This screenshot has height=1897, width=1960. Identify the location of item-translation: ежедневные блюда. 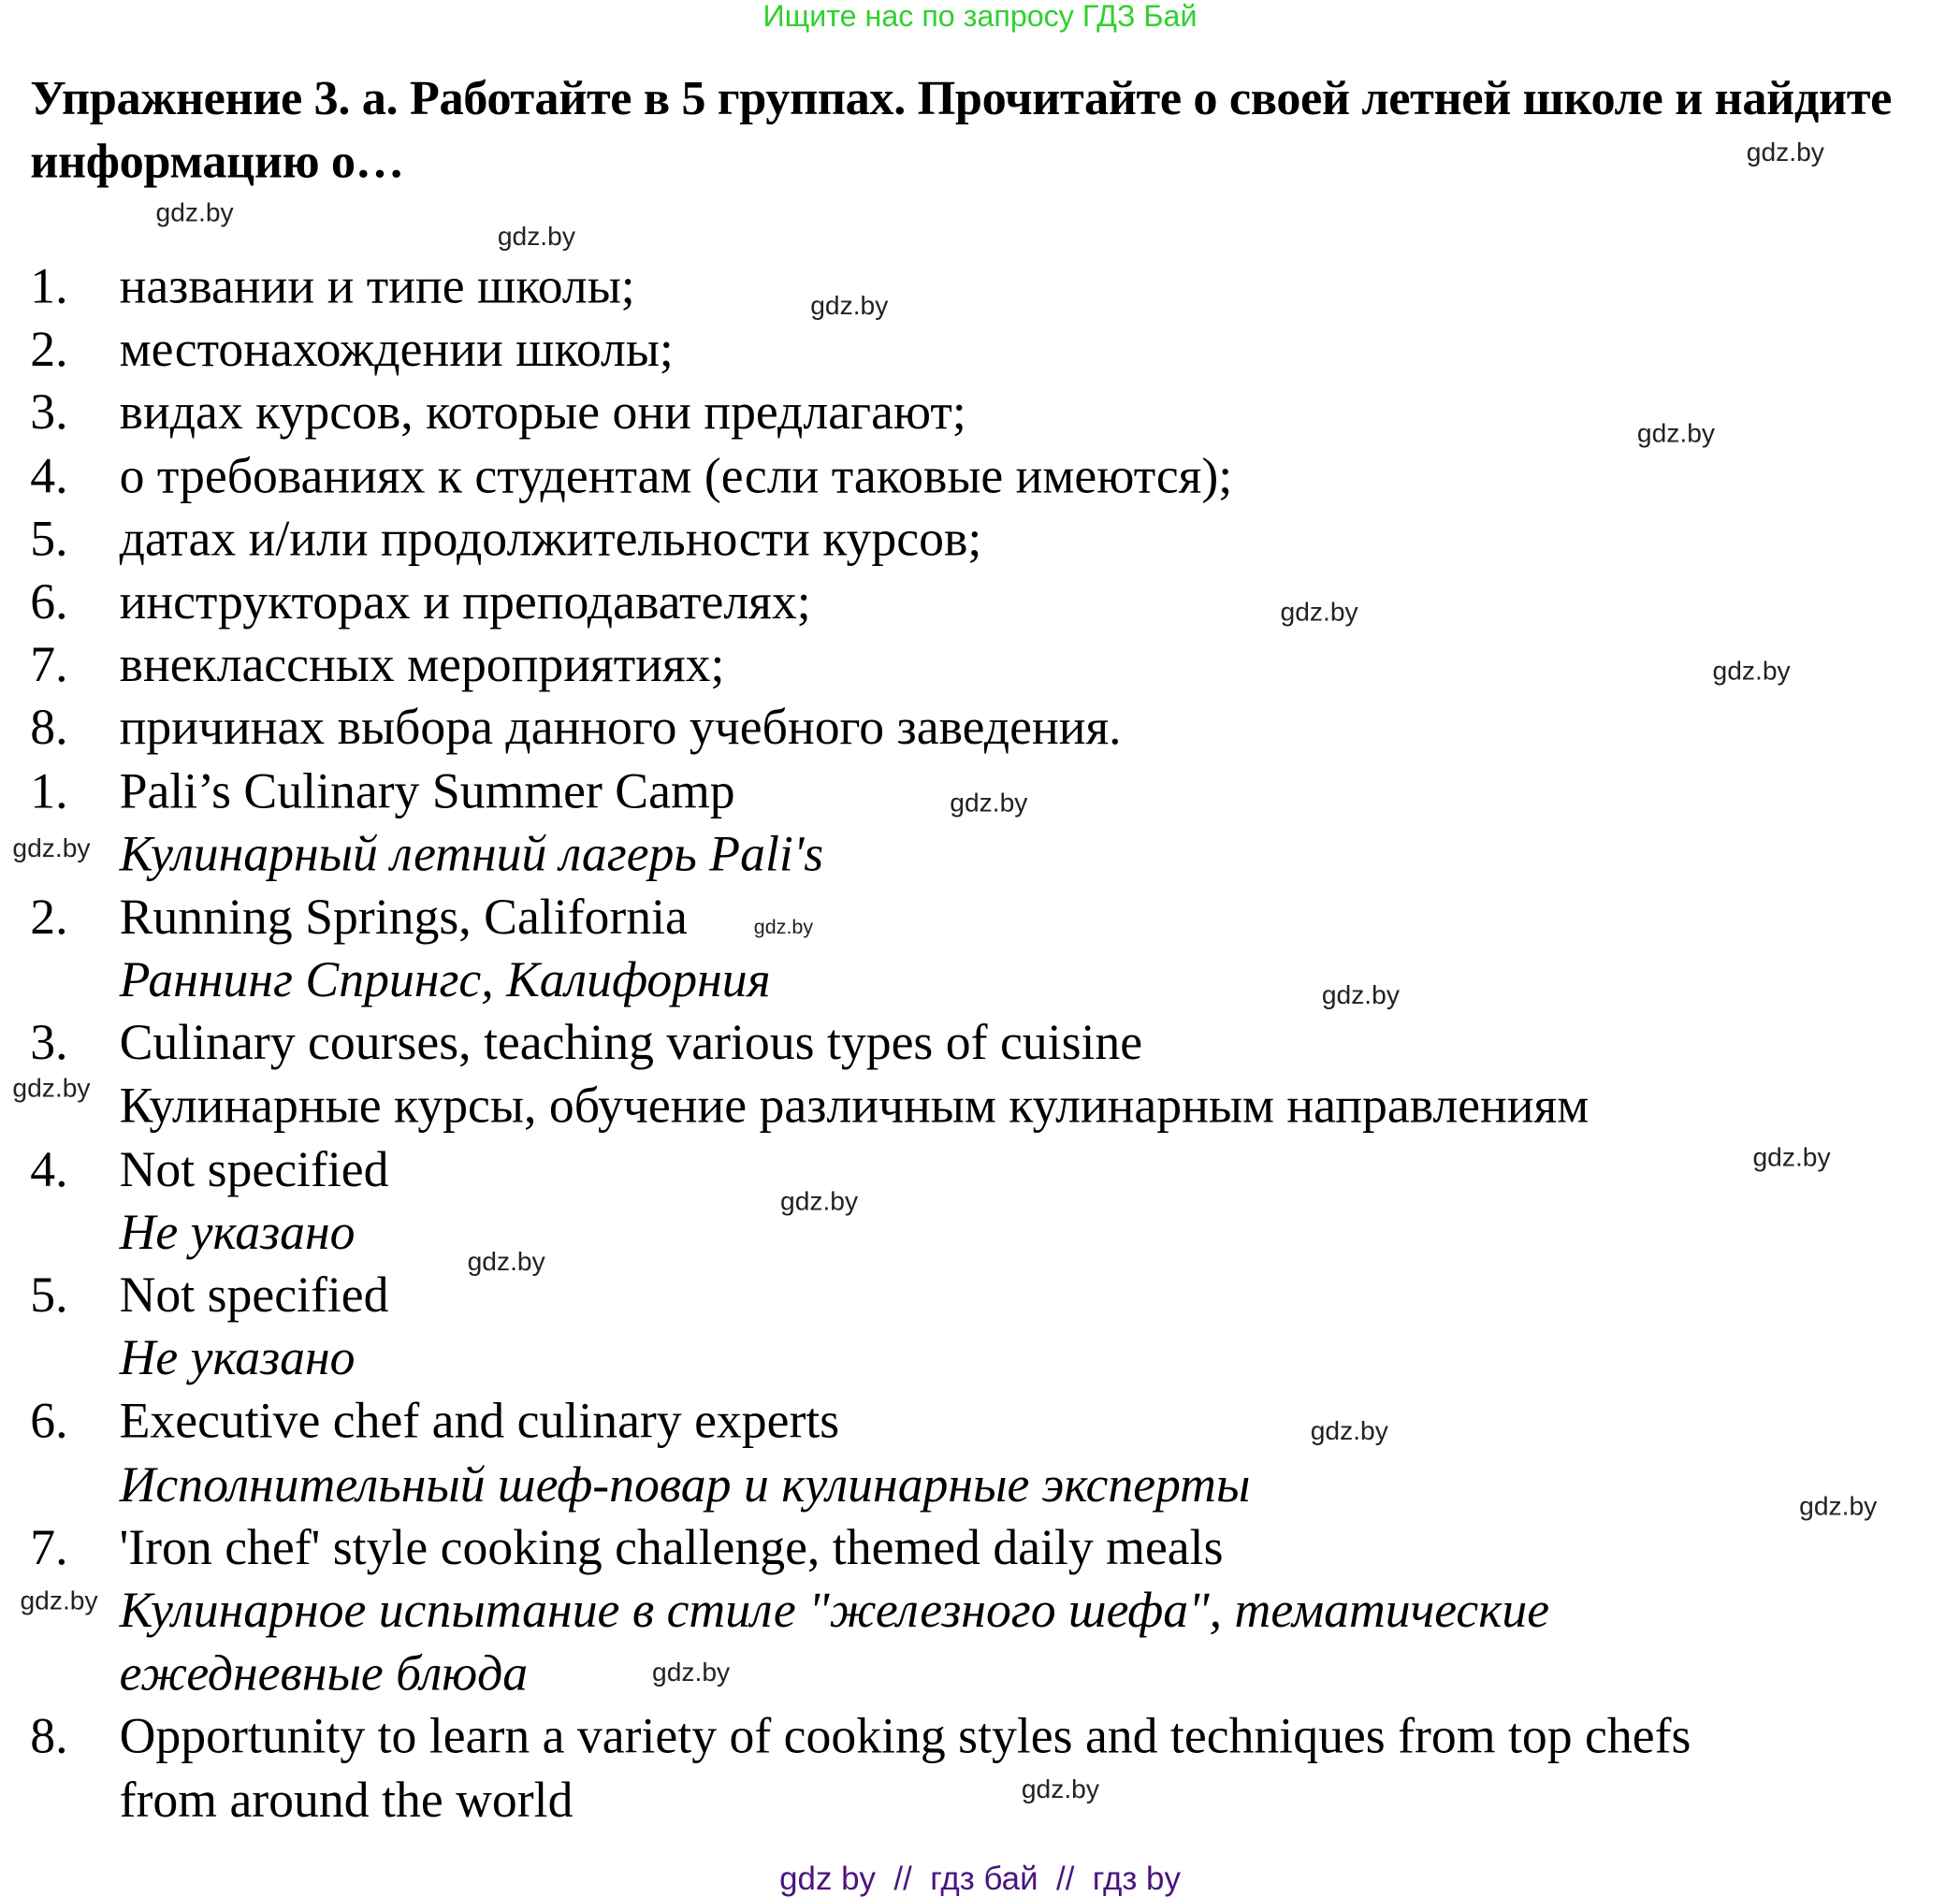
(324, 1673).